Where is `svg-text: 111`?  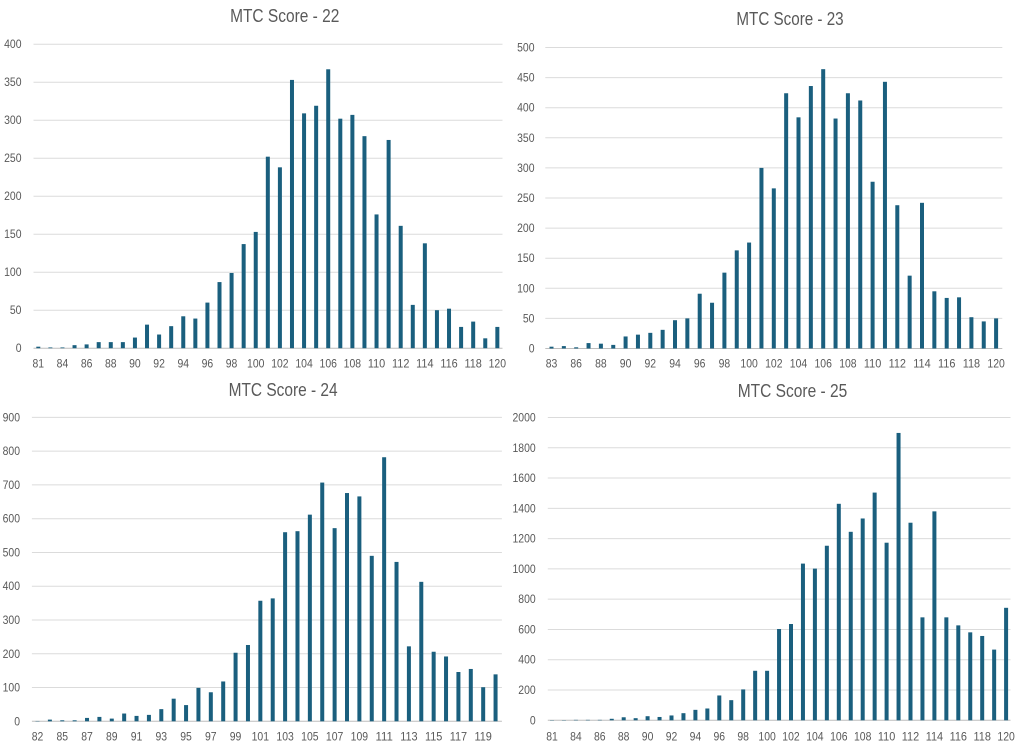
svg-text: 111 is located at coordinates (383, 737).